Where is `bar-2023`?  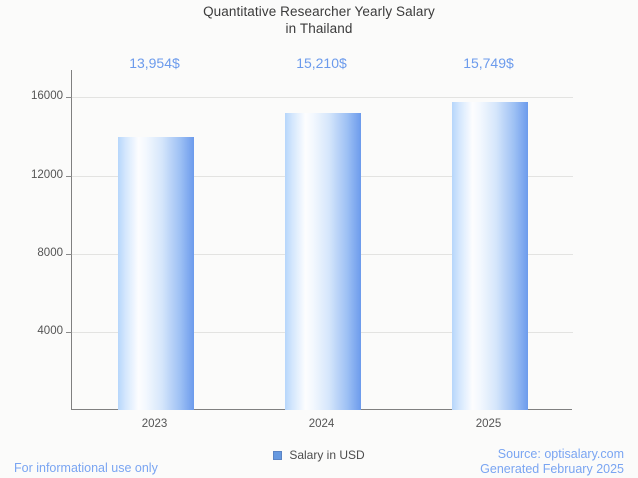
bar-2023 is located at coordinates (155, 273).